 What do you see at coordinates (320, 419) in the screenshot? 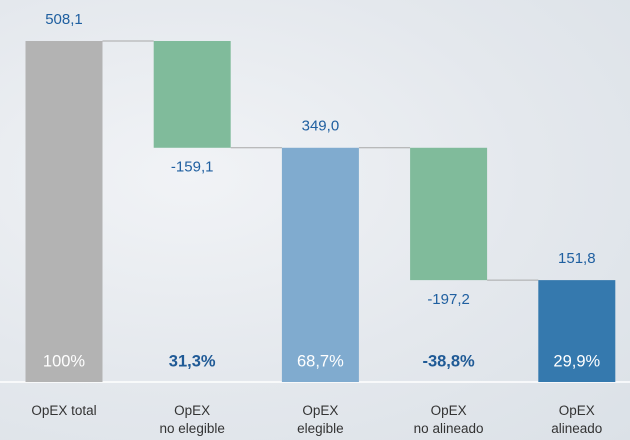
I see `x-tick-label: OpEX elegible` at bounding box center [320, 419].